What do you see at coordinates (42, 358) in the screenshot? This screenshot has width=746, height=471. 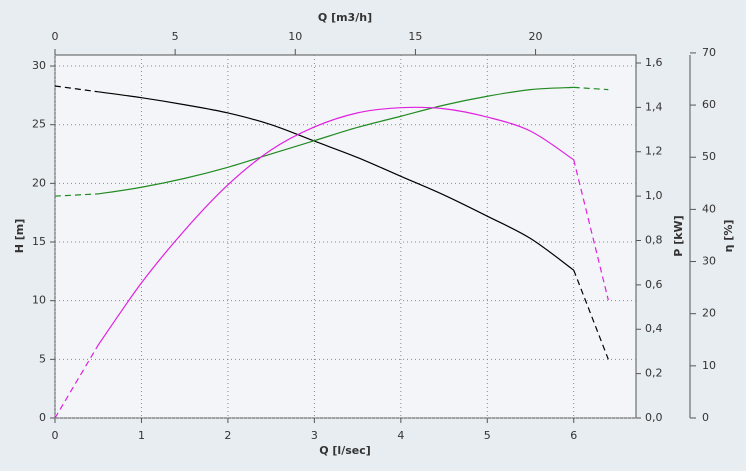 I see `y-tick-label: 5` at bounding box center [42, 358].